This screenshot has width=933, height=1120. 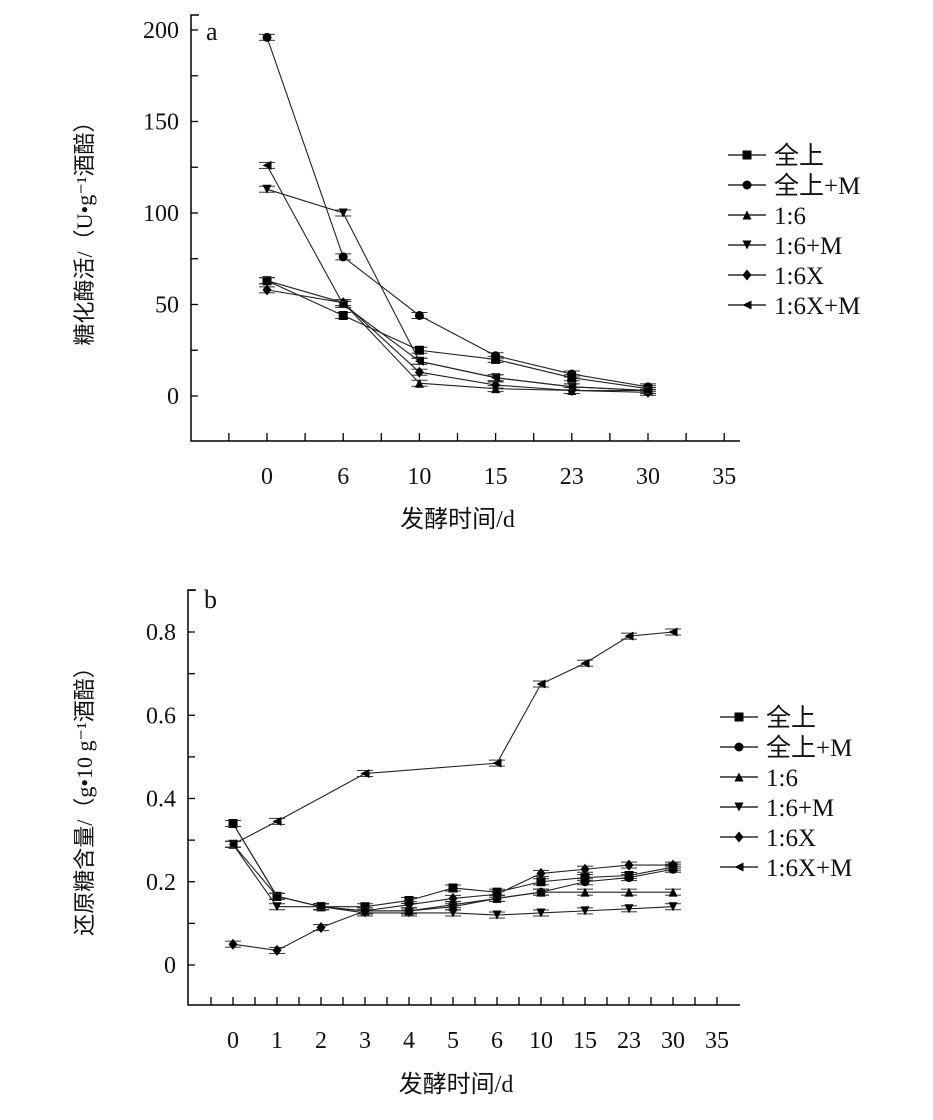 What do you see at coordinates (84, 796) in the screenshot?
I see `y-axis-label: 还原糖含量/（g•10 g⁻¹酒醅）` at bounding box center [84, 796].